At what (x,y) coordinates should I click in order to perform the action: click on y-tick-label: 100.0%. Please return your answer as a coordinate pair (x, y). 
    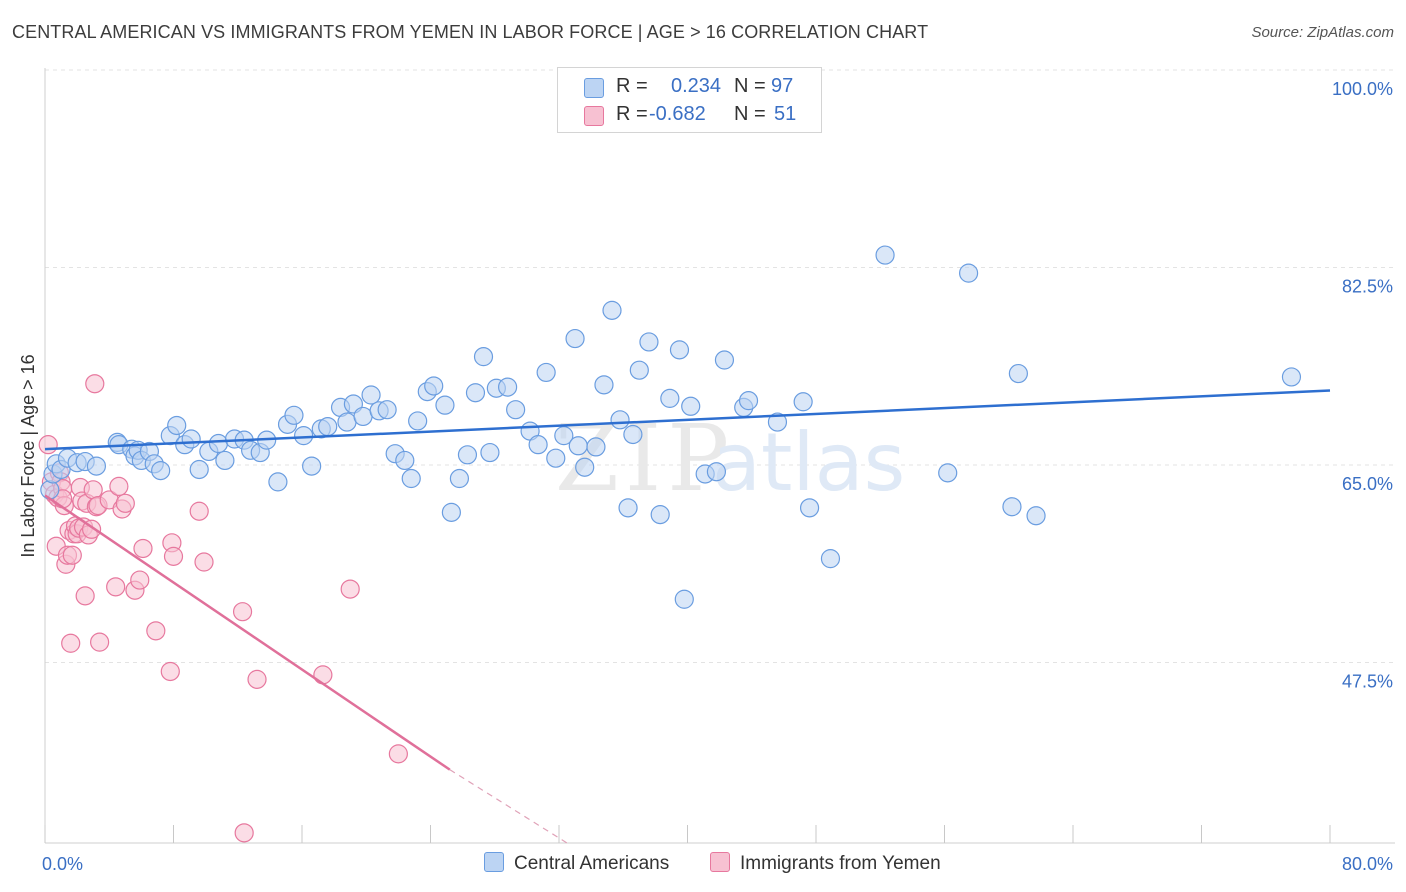
    Looking at the image, I should click on (1362, 89).